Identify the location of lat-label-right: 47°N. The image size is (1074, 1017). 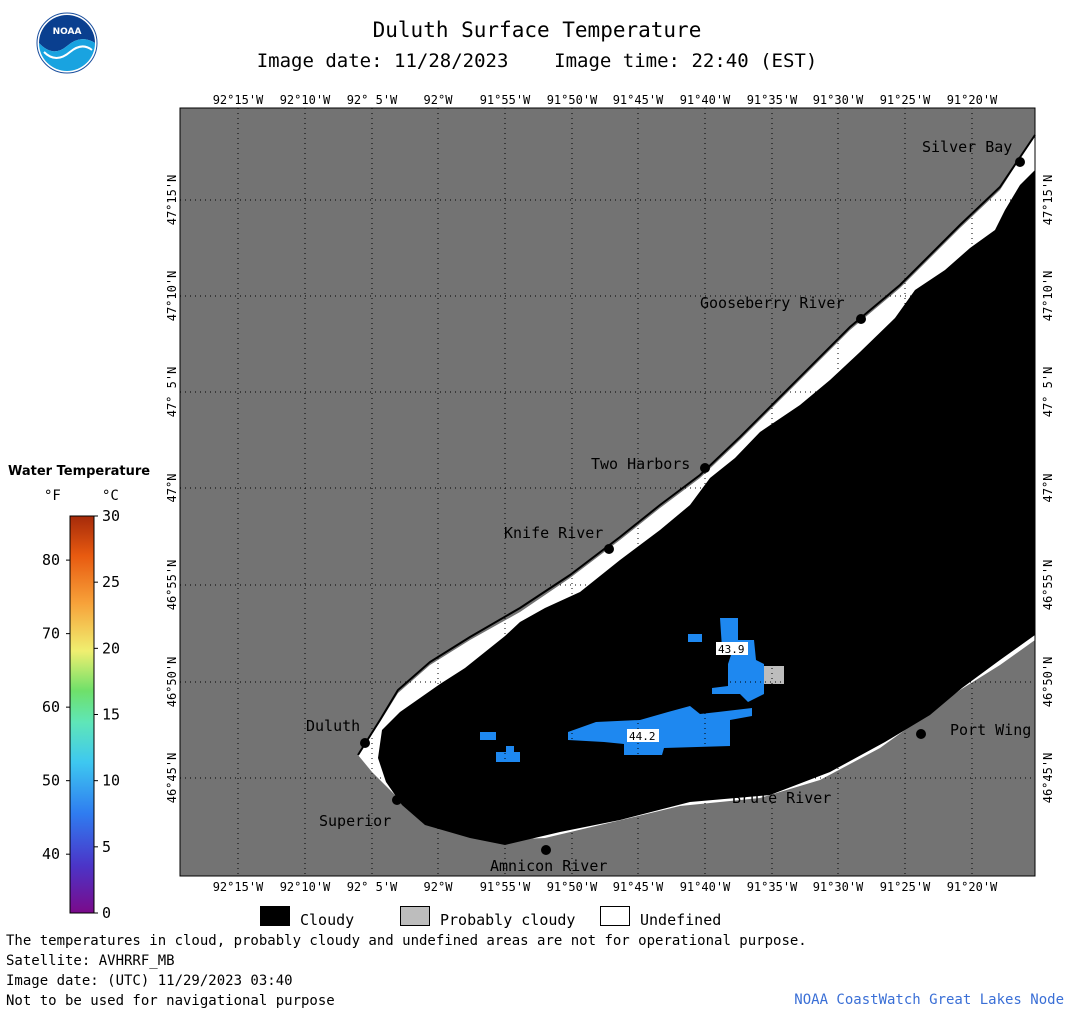
(1048, 488).